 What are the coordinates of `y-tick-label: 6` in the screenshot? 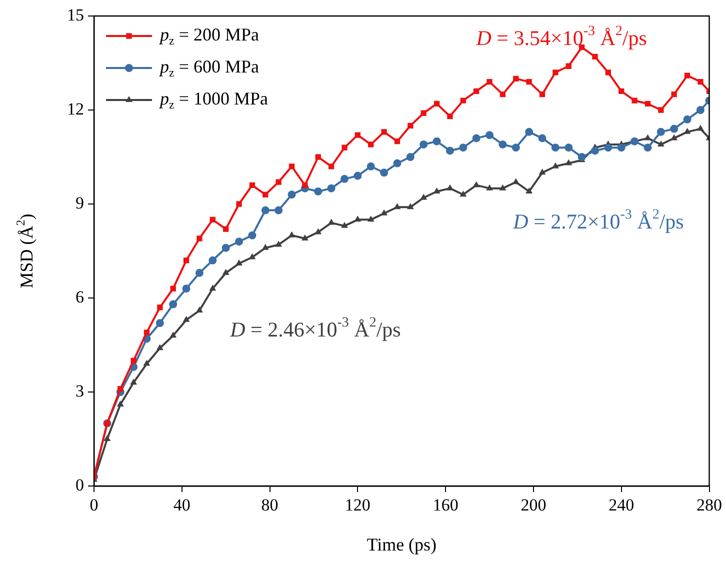 It's located at (80, 296).